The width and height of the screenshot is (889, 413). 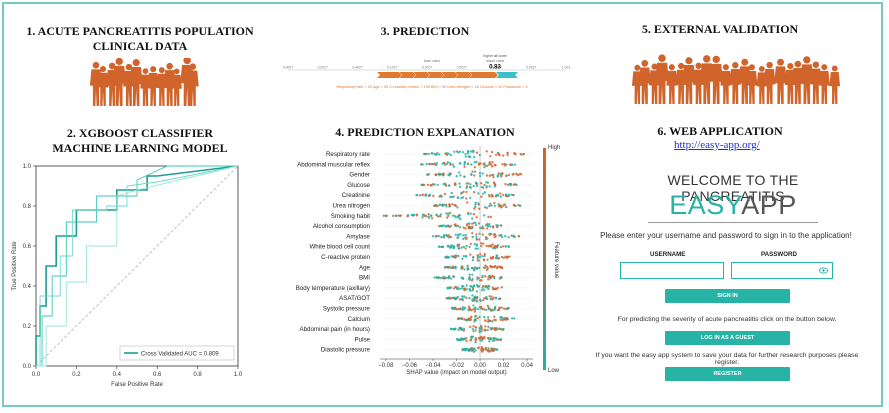 What do you see at coordinates (347, 309) in the screenshot?
I see `shap-feature-label: Systolic pressure` at bounding box center [347, 309].